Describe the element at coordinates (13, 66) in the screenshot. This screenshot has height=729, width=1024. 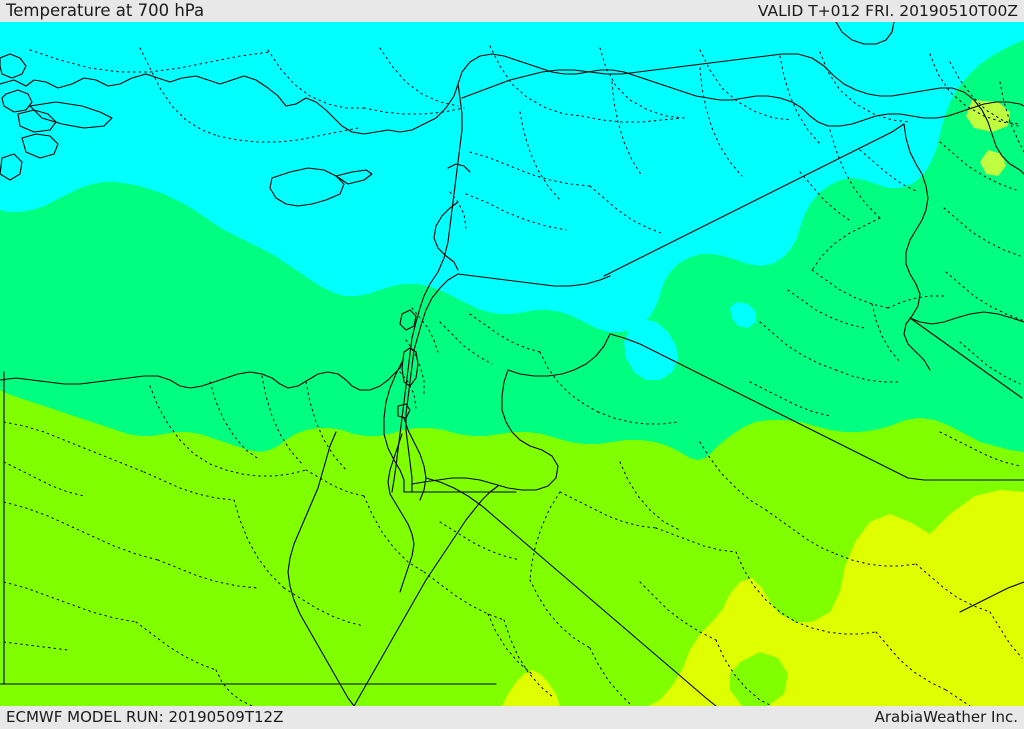
I see `coastline-island-a` at that location.